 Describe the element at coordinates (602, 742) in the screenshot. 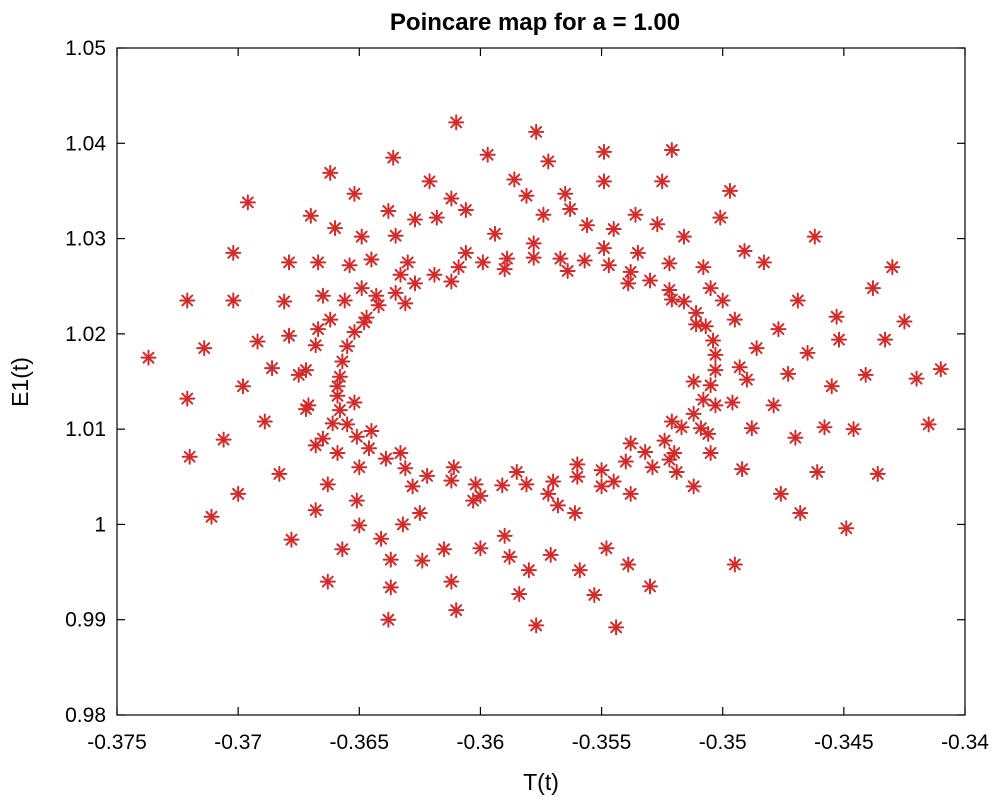

I see `x-tick-label: -0.355` at that location.